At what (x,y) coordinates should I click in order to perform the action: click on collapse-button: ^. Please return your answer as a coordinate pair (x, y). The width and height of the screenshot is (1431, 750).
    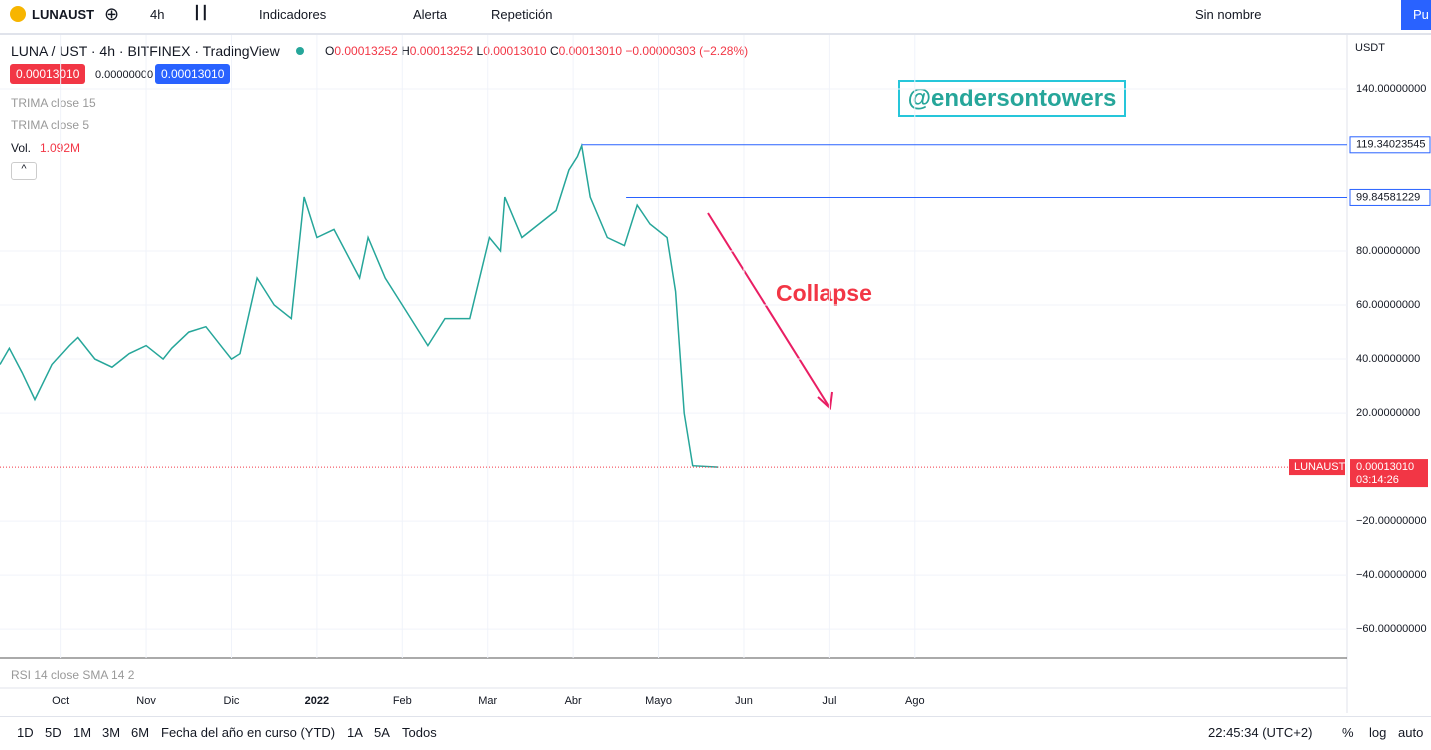
    Looking at the image, I should click on (24, 171).